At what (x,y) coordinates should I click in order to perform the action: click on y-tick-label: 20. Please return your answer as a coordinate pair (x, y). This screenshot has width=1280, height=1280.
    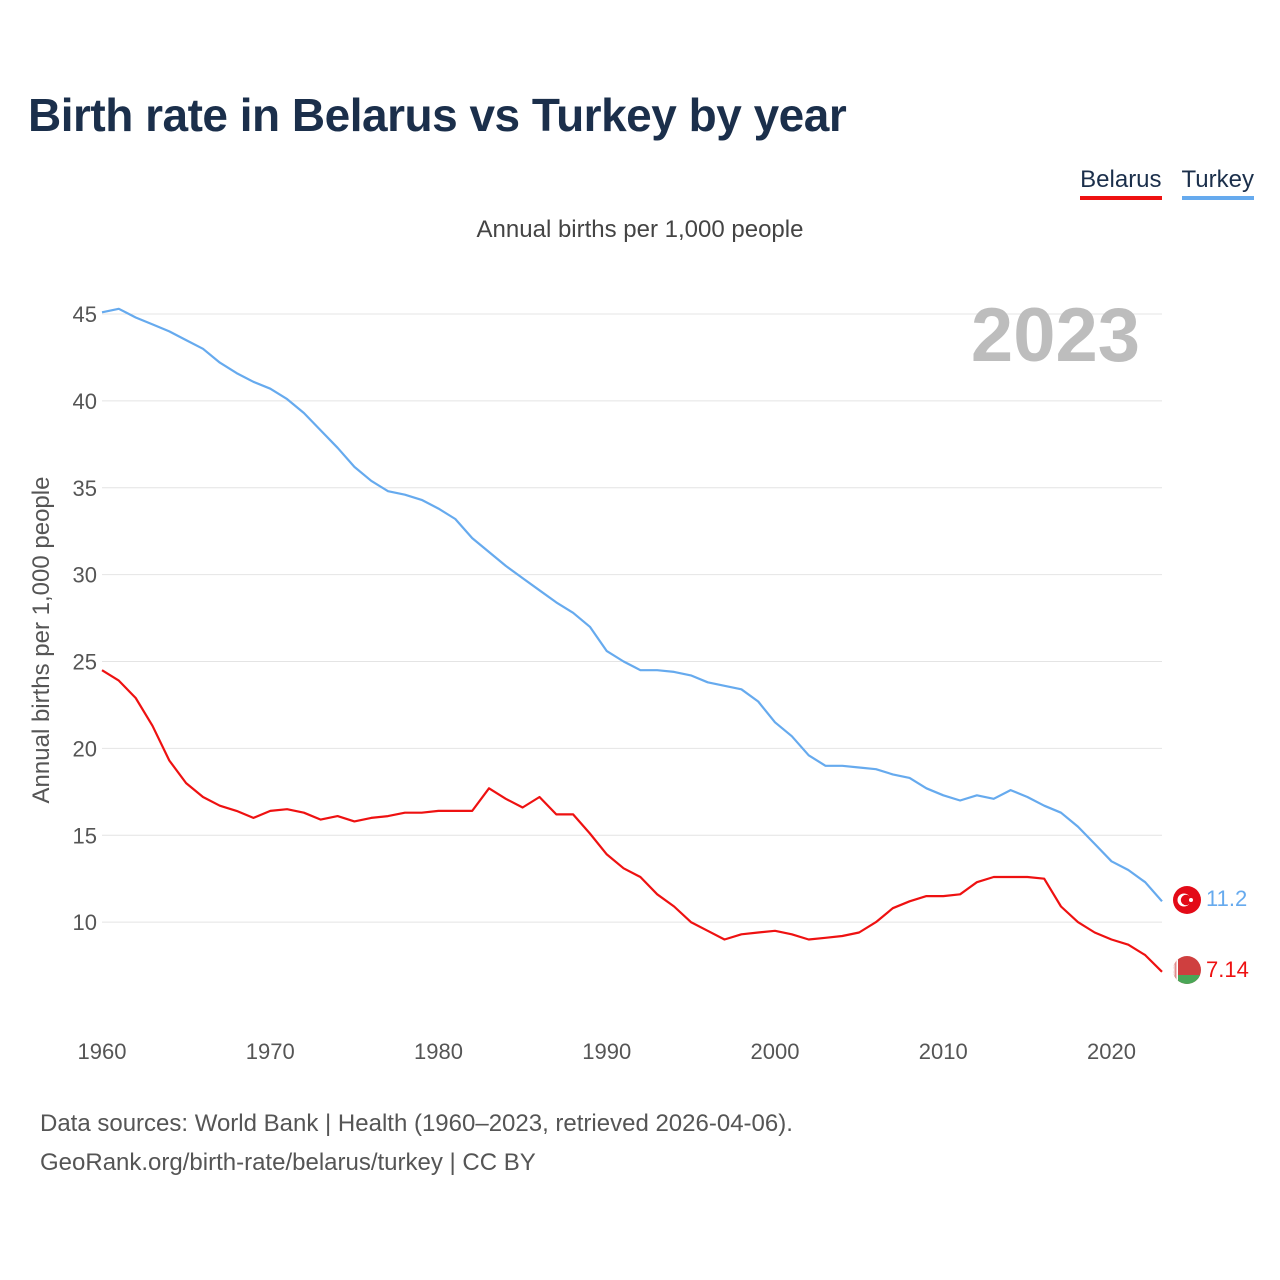
    Looking at the image, I should click on (85, 748).